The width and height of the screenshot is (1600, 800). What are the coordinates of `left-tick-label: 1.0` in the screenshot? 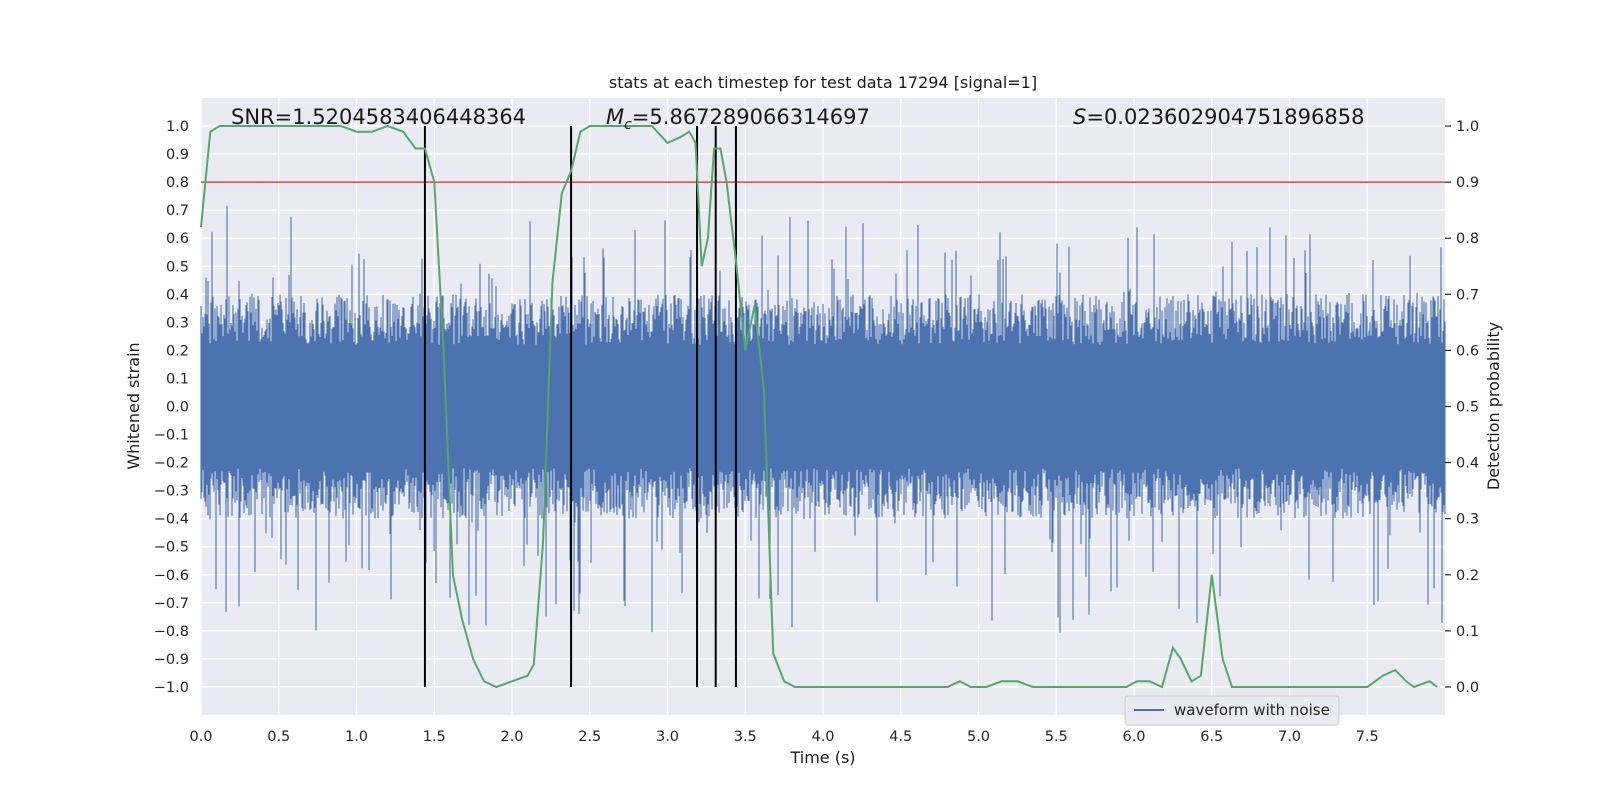 It's located at (177, 127).